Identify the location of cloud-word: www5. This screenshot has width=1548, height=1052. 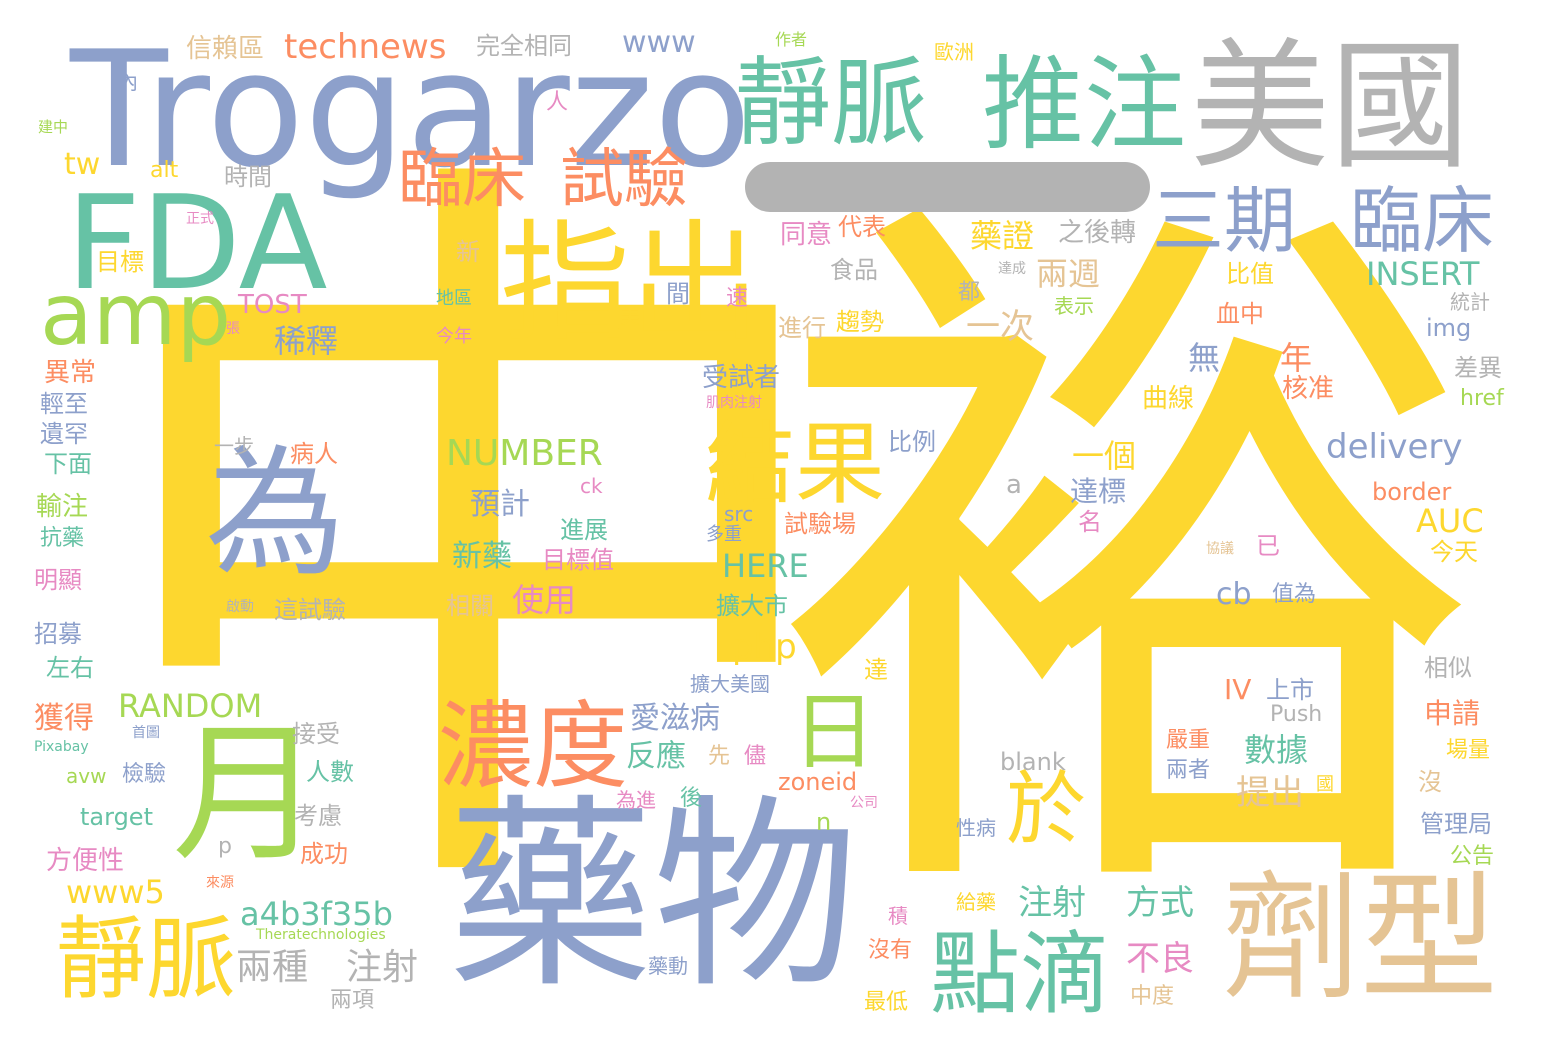
(115, 892).